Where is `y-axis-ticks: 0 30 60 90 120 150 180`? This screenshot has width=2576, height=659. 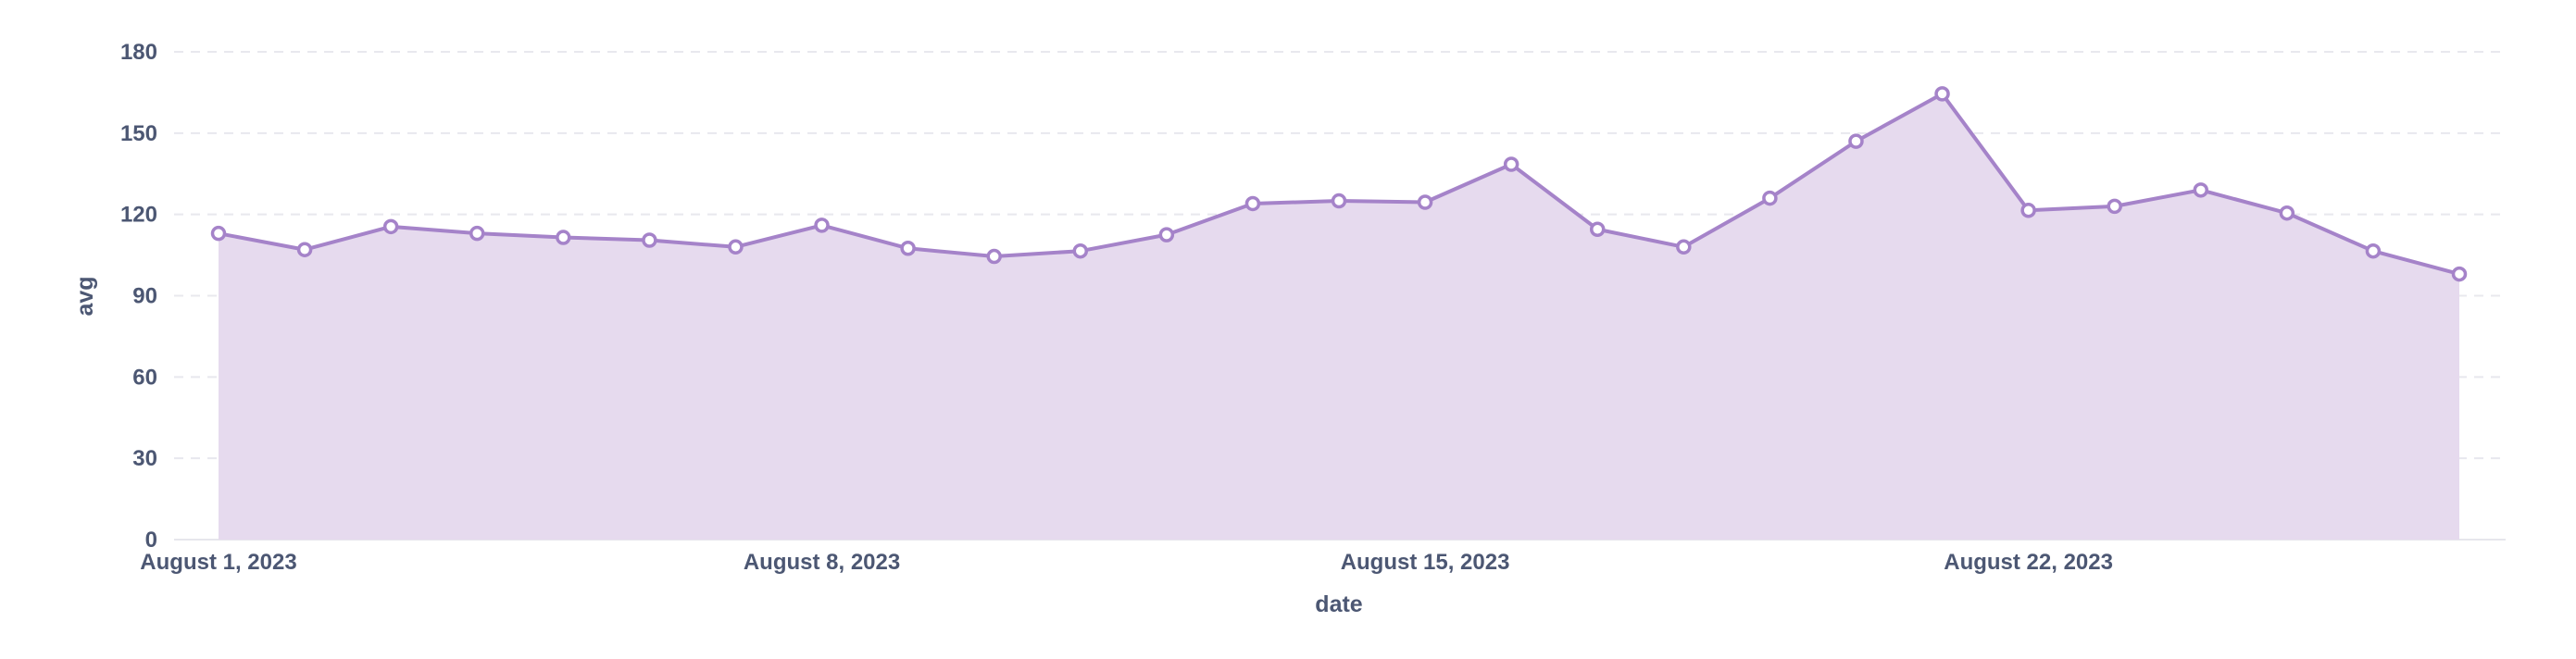 y-axis-ticks: 0 30 60 90 120 150 180 is located at coordinates (138, 296).